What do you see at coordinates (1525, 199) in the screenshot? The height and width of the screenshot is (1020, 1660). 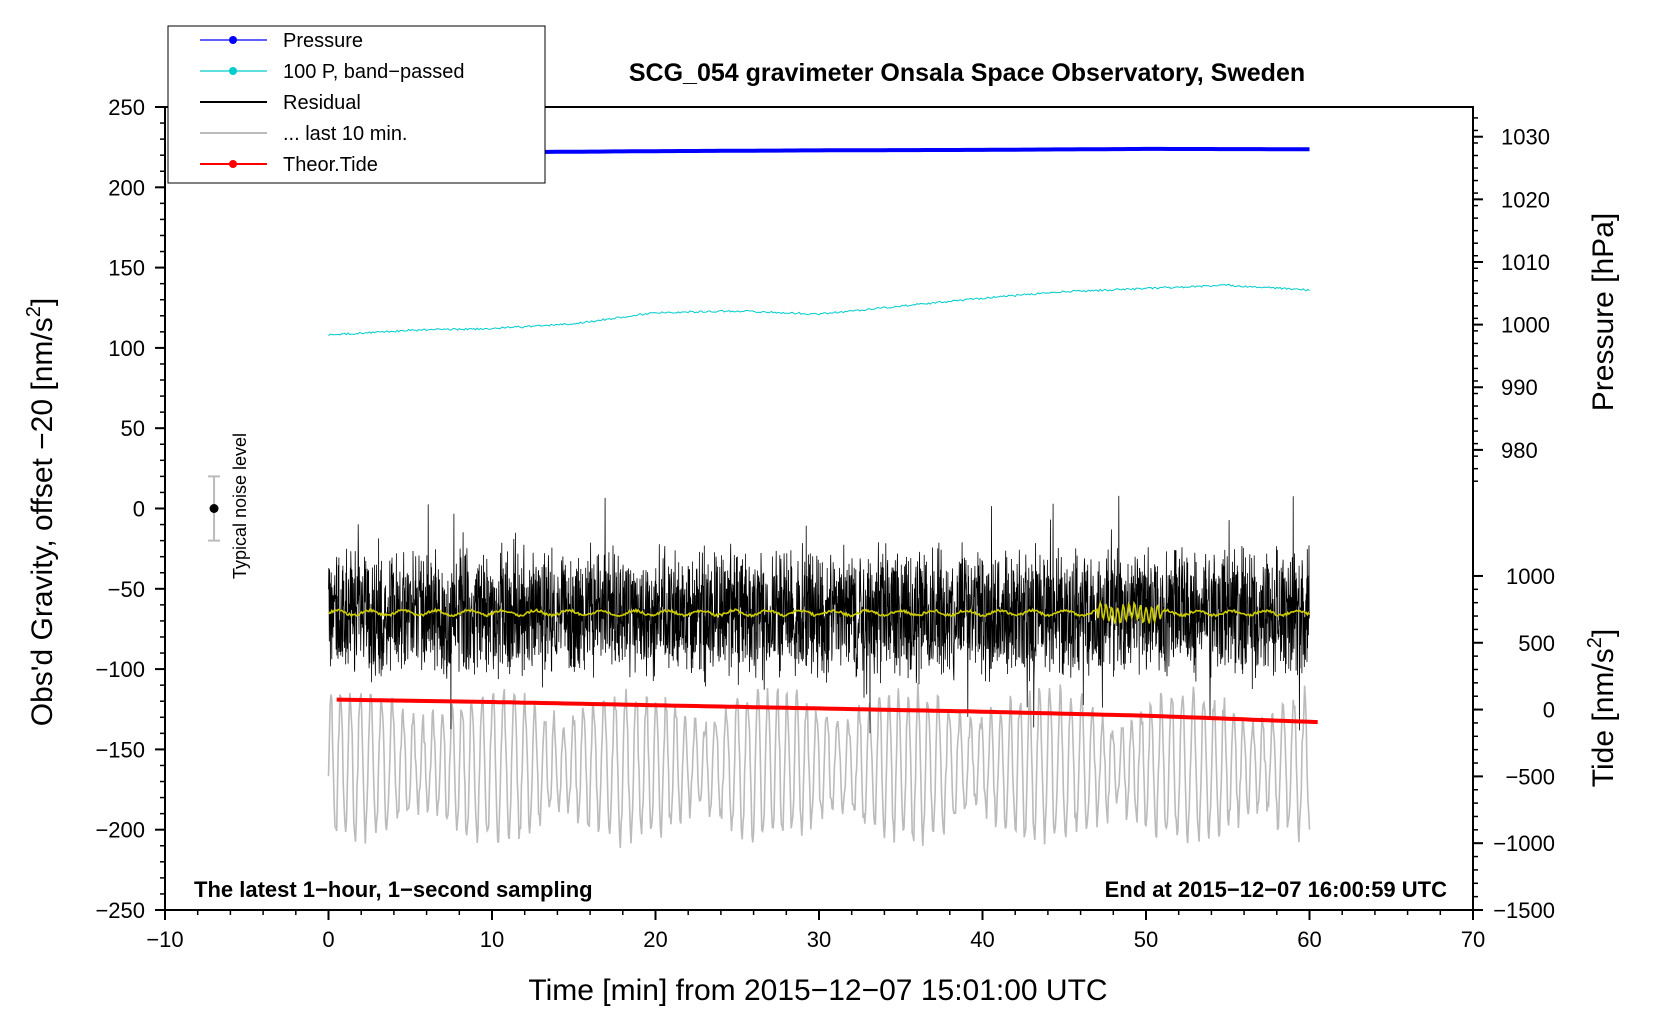 I see `pressure-tick-label: 1020` at bounding box center [1525, 199].